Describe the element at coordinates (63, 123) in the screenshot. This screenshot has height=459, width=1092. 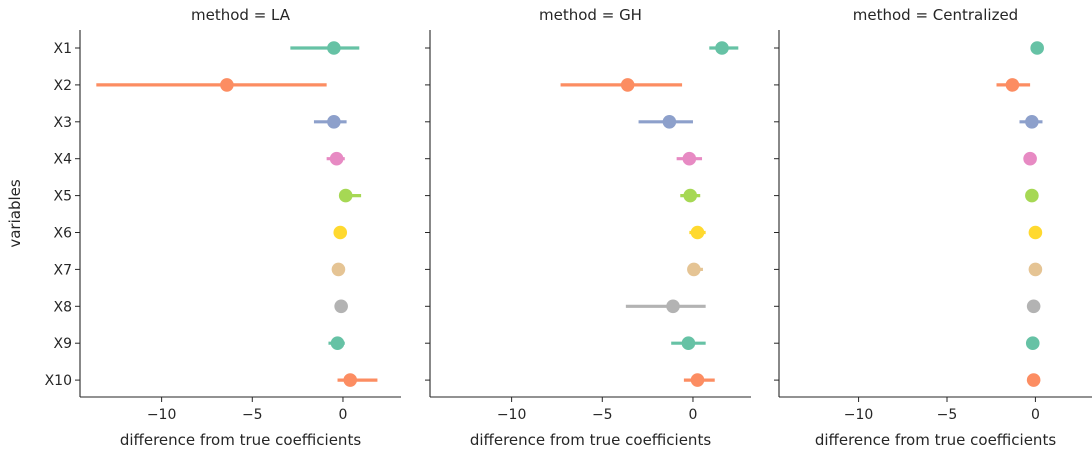
I see `y-tick-label: X3` at that location.